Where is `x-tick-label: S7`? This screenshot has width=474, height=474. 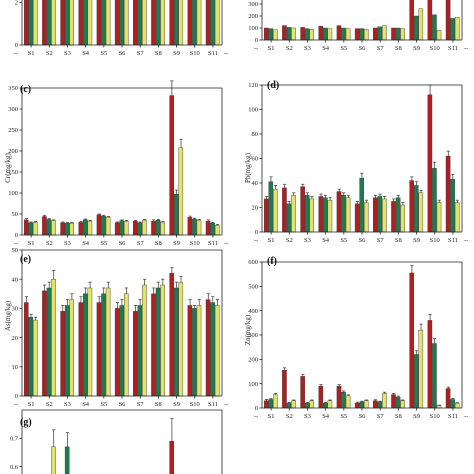
x-tick-label: S7 is located at coordinates (141, 53).